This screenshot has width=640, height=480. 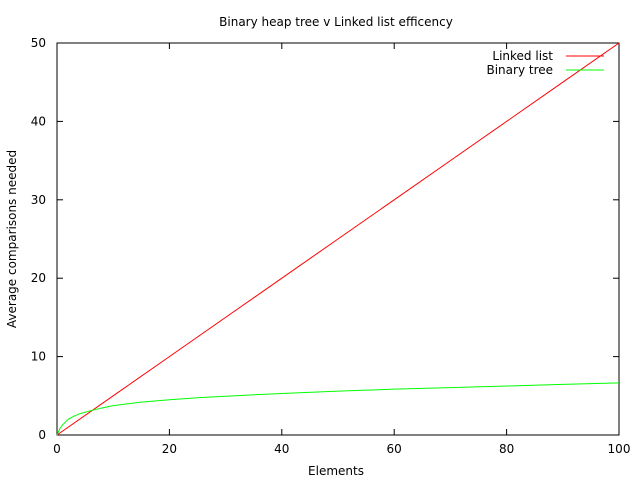 I want to click on y-tick-label: 20, so click(x=38, y=278).